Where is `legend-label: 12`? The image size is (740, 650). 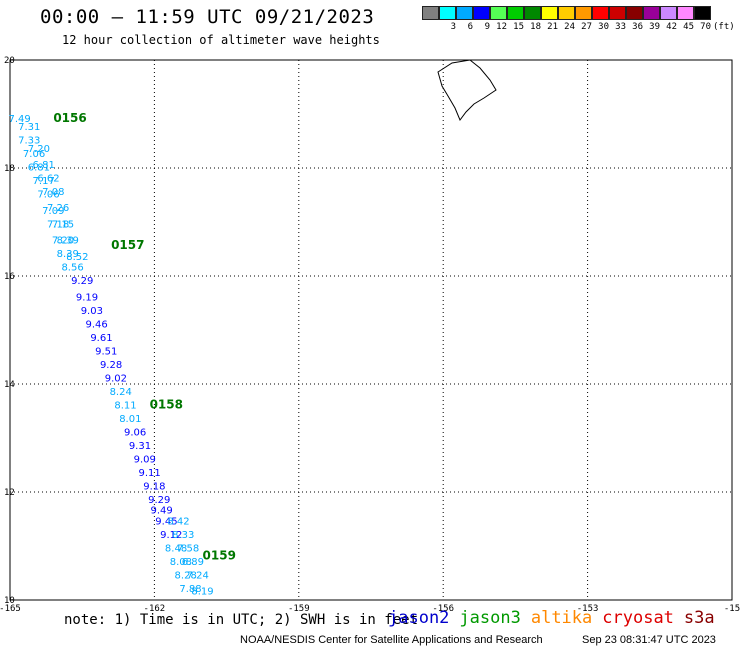
legend-label: 12 is located at coordinates (501, 27).